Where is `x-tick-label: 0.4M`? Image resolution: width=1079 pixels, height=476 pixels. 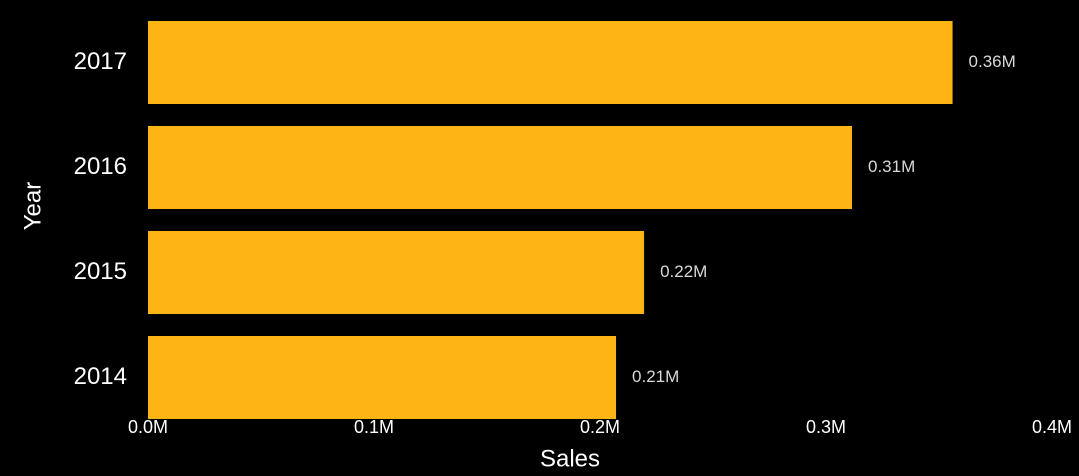 x-tick-label: 0.4M is located at coordinates (1052, 427).